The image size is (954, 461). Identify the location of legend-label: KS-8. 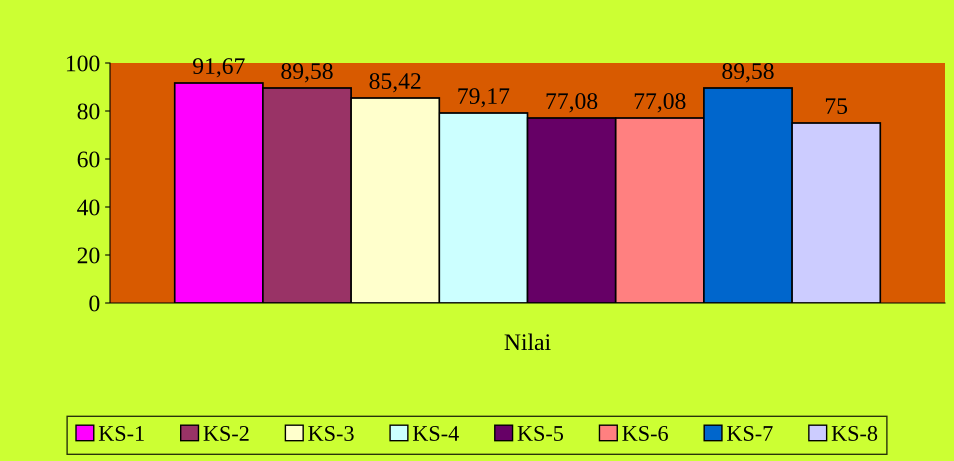
(855, 433).